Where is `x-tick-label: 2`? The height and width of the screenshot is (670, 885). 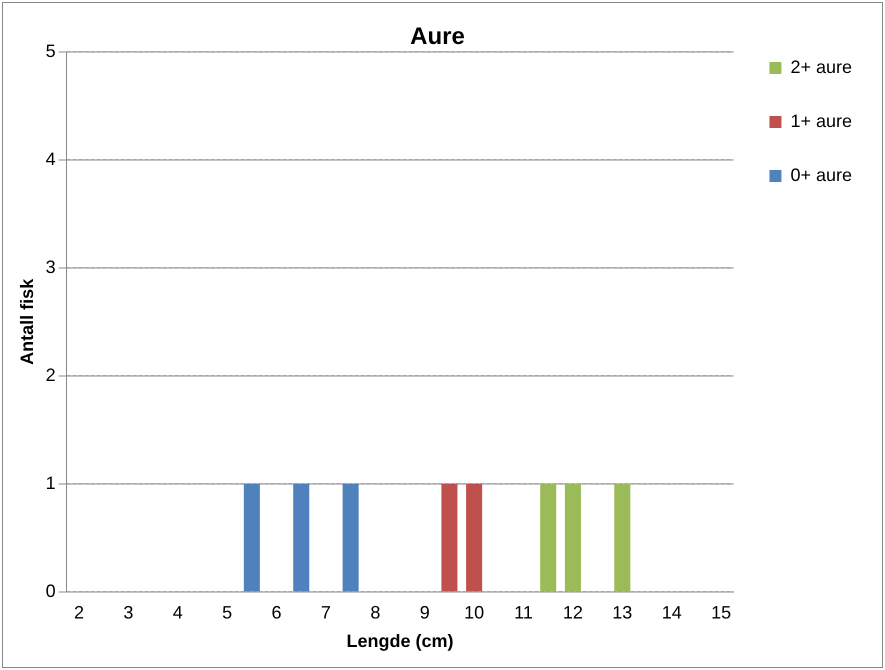
x-tick-label: 2 is located at coordinates (79, 612).